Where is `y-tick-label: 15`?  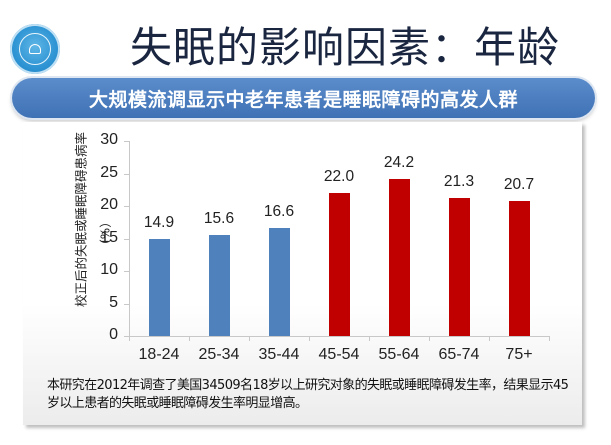
y-tick-label: 15 is located at coordinates (109, 237).